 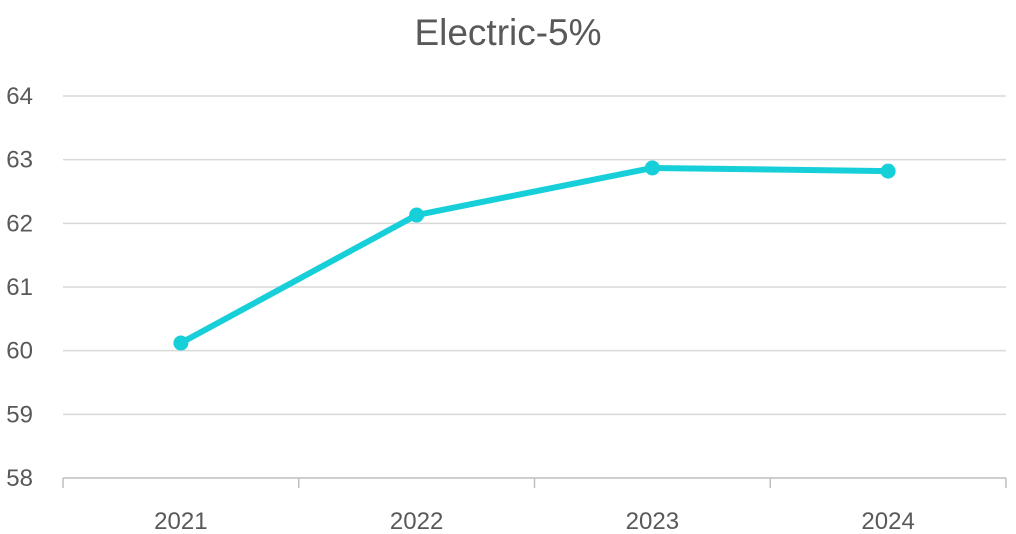 I want to click on data-point-2024, so click(x=888, y=171).